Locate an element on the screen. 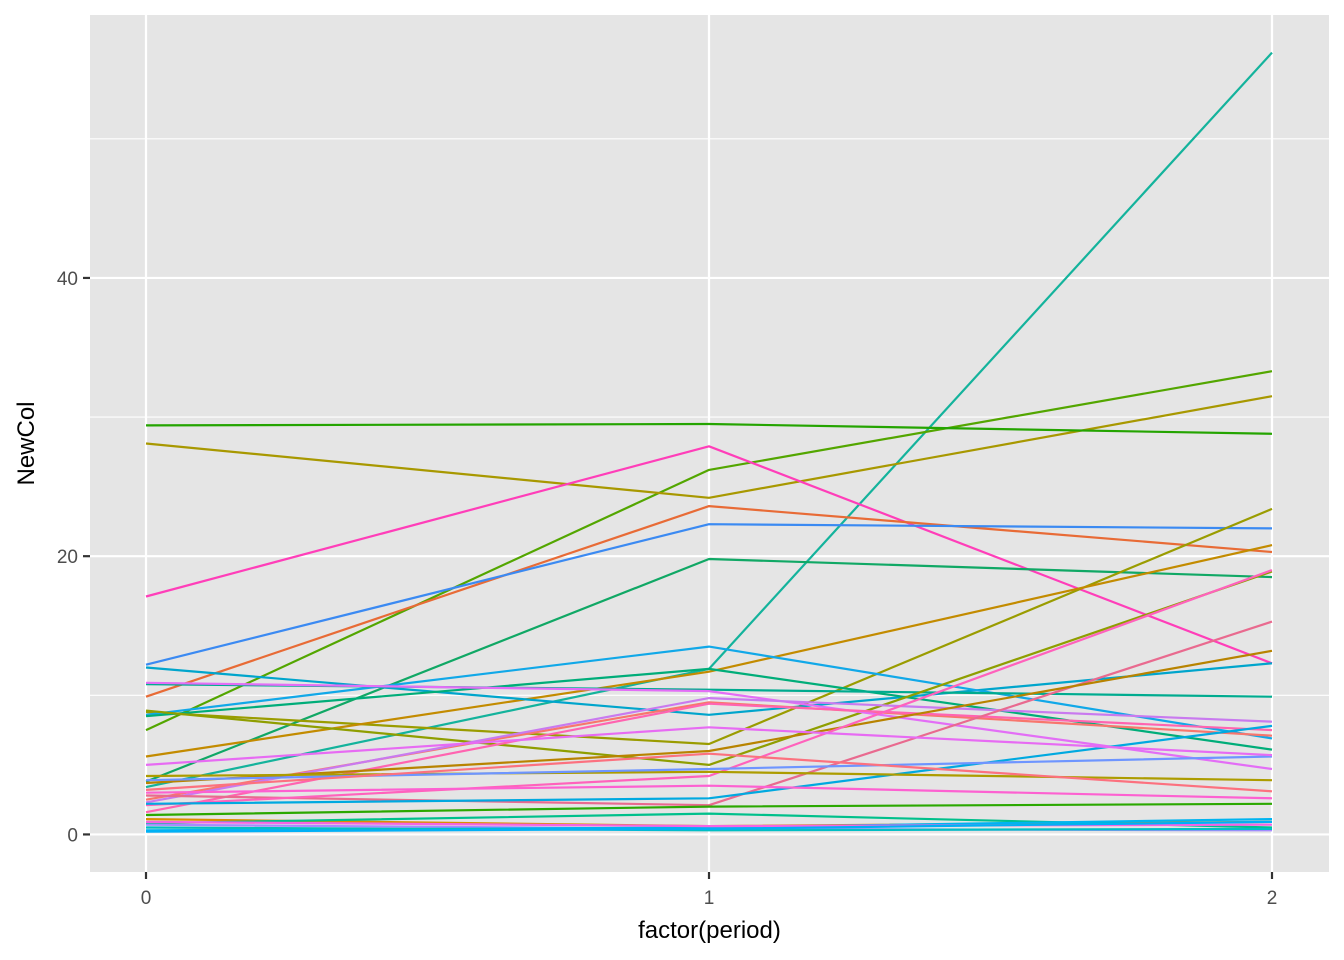 This screenshot has width=1344, height=960. x-tick-label: 0 is located at coordinates (146, 898).